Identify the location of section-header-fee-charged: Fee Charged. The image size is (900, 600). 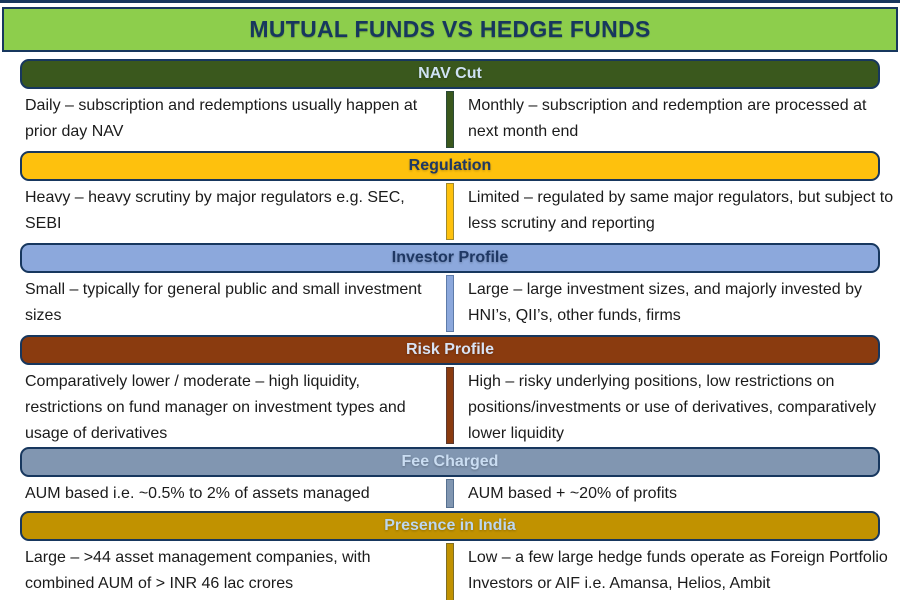
(450, 462).